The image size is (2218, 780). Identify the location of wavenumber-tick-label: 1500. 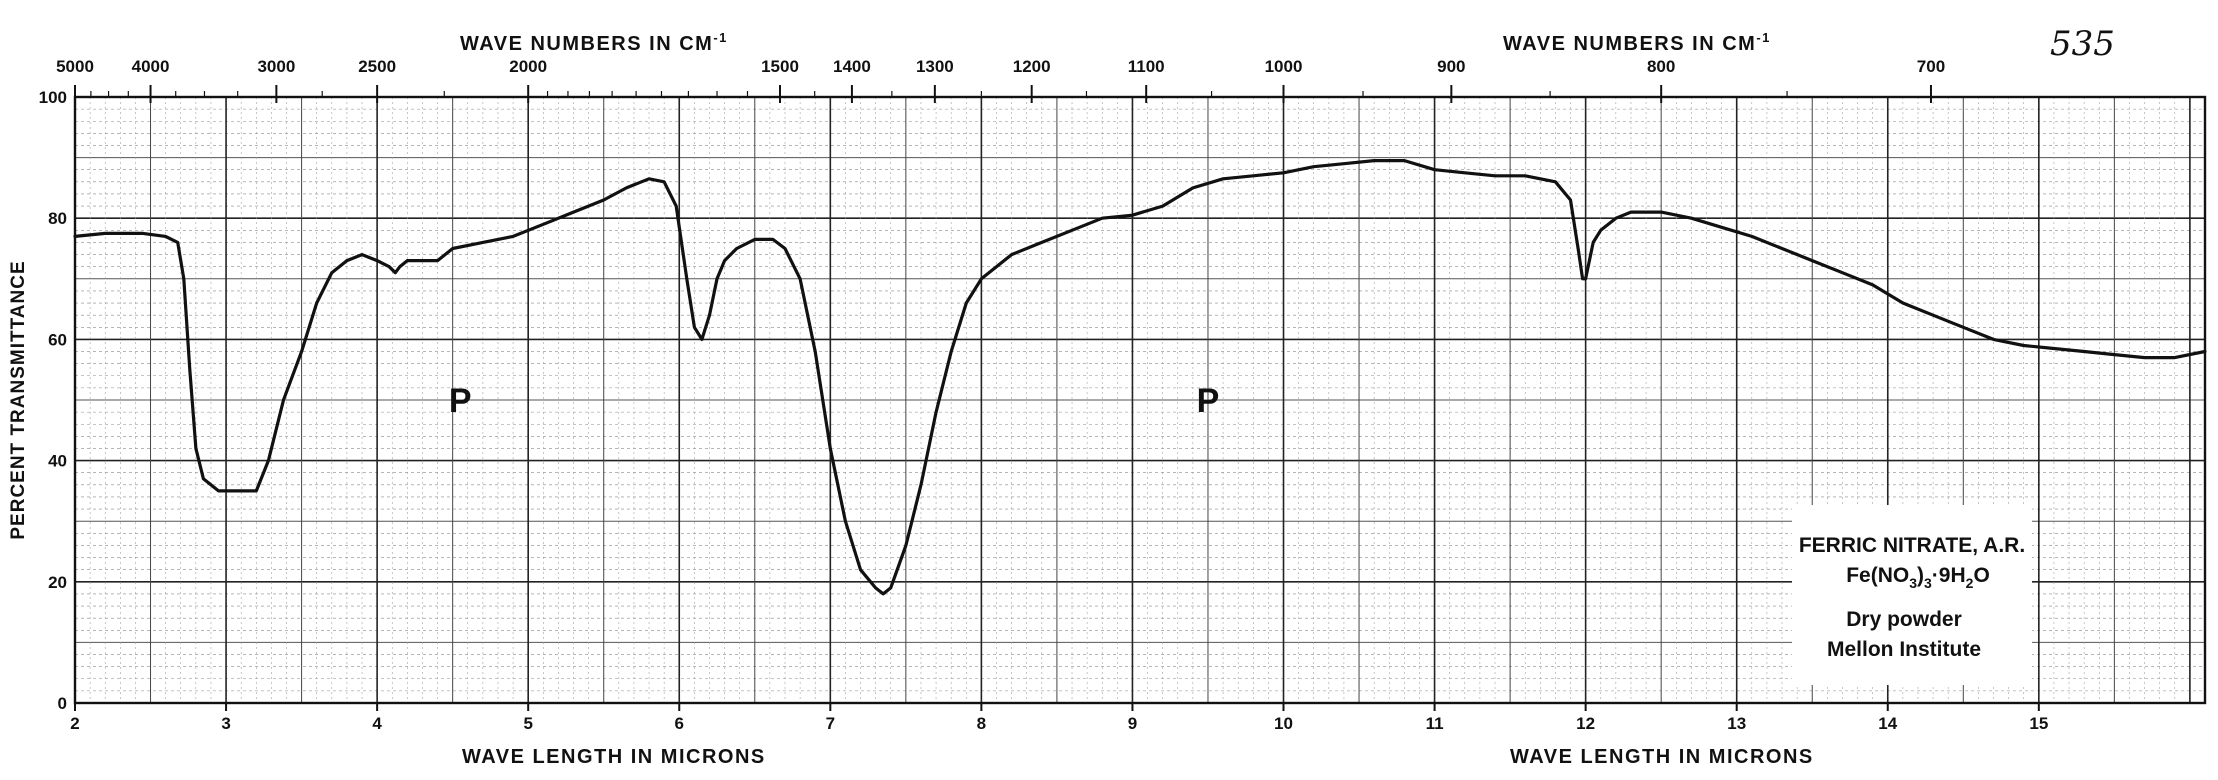
(780, 66).